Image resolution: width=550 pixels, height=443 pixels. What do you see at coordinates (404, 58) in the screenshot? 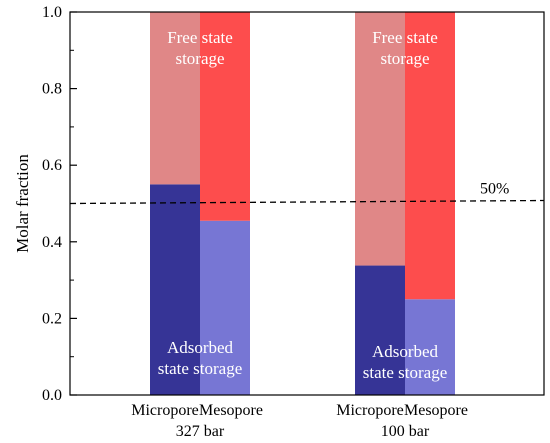
I see `free-state-label-100-line-2: storage` at bounding box center [404, 58].